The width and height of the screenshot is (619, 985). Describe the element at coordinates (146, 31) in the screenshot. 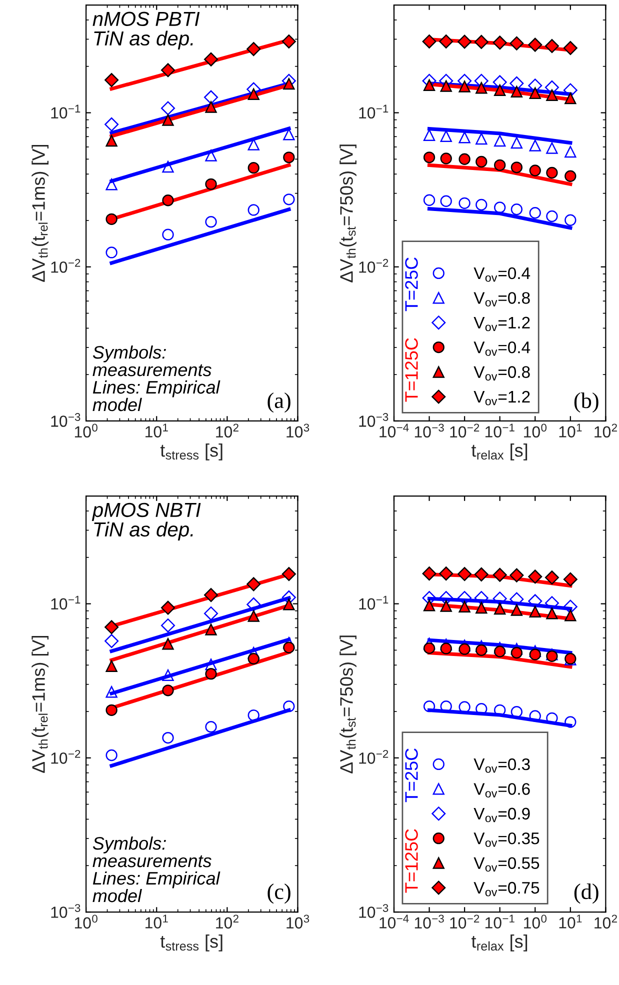

I see `annotation: nMOS PBTI TiN as dep.` at that location.